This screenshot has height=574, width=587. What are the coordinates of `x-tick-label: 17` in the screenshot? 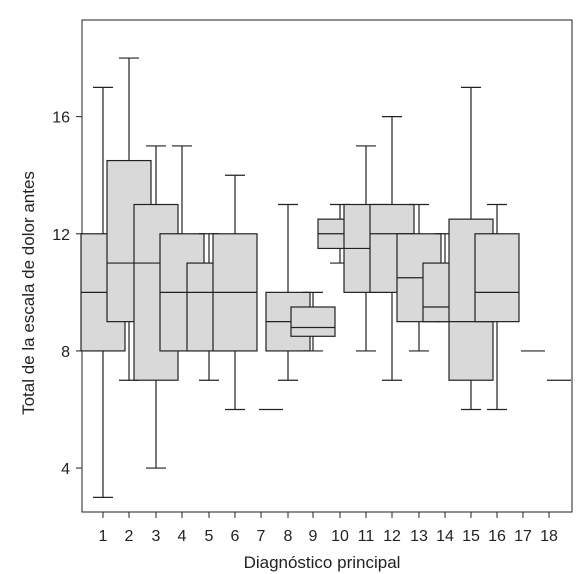 It's located at (523, 536).